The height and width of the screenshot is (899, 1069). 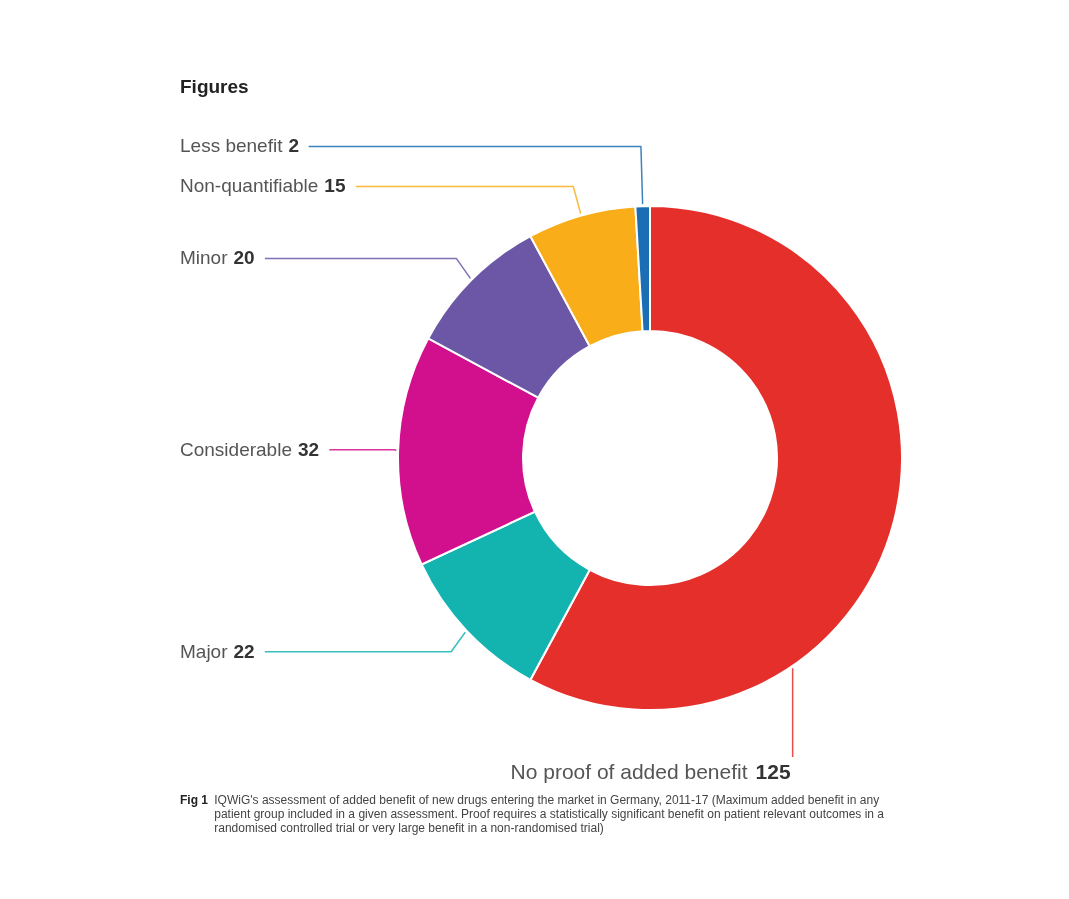 What do you see at coordinates (294, 146) in the screenshot?
I see `data-label: 2` at bounding box center [294, 146].